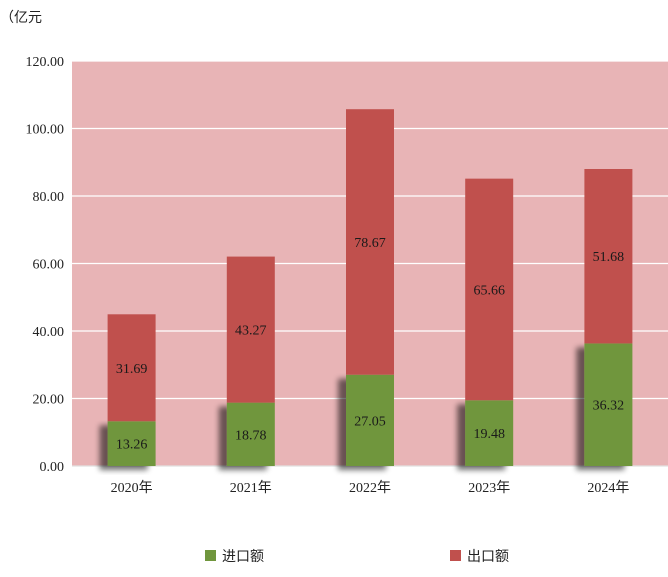  I want to click on x-tick-label: 2021年, so click(251, 488).